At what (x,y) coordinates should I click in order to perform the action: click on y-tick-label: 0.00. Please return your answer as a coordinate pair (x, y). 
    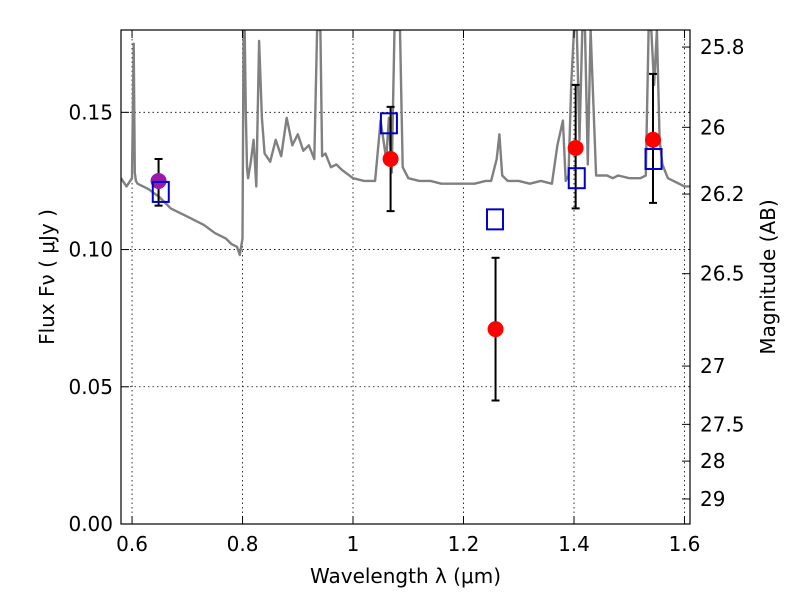
    Looking at the image, I should click on (90, 524).